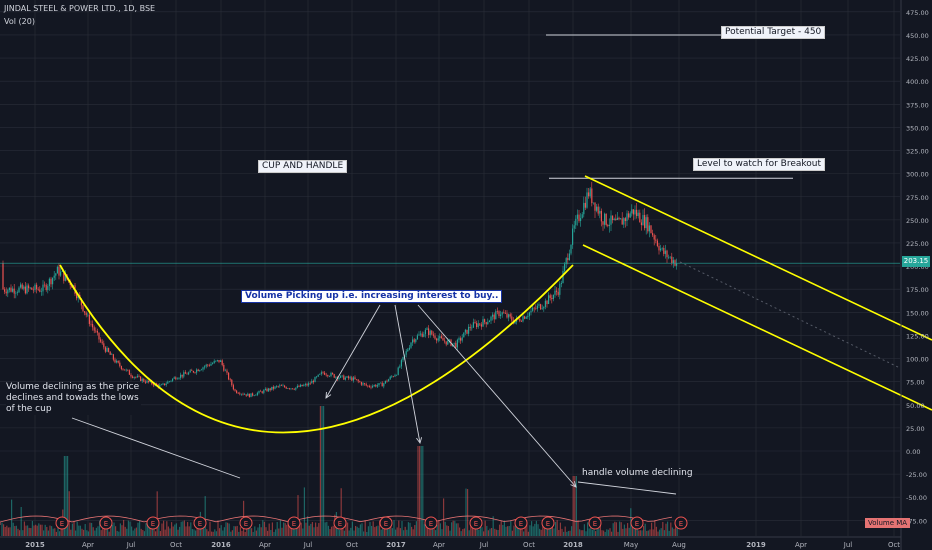 The width and height of the screenshot is (932, 550). What do you see at coordinates (303, 166) in the screenshot?
I see `pattern-label: CUP AND HANDLE` at bounding box center [303, 166].